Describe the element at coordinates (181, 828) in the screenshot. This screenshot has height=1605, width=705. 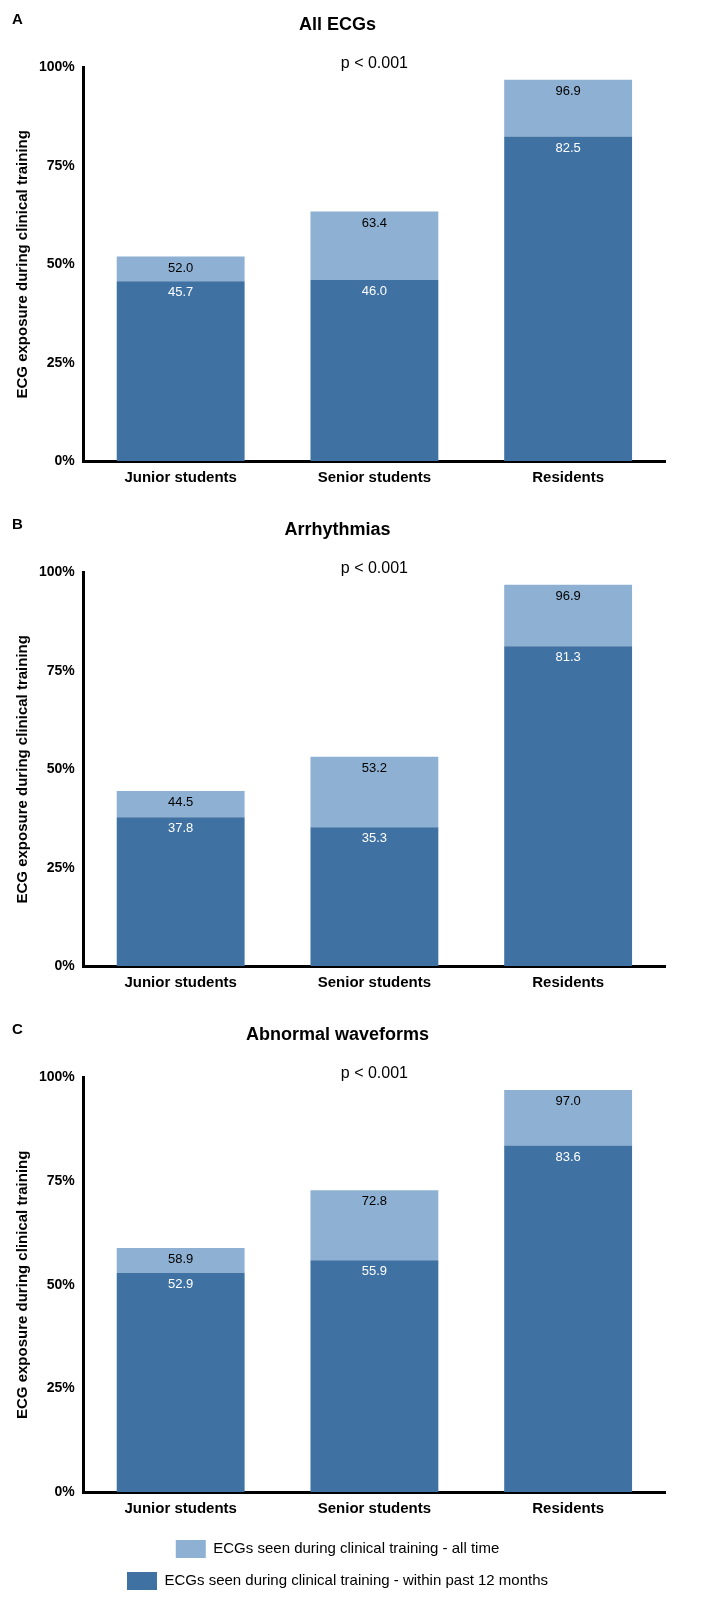
I see `data-label: 37.8` at that location.